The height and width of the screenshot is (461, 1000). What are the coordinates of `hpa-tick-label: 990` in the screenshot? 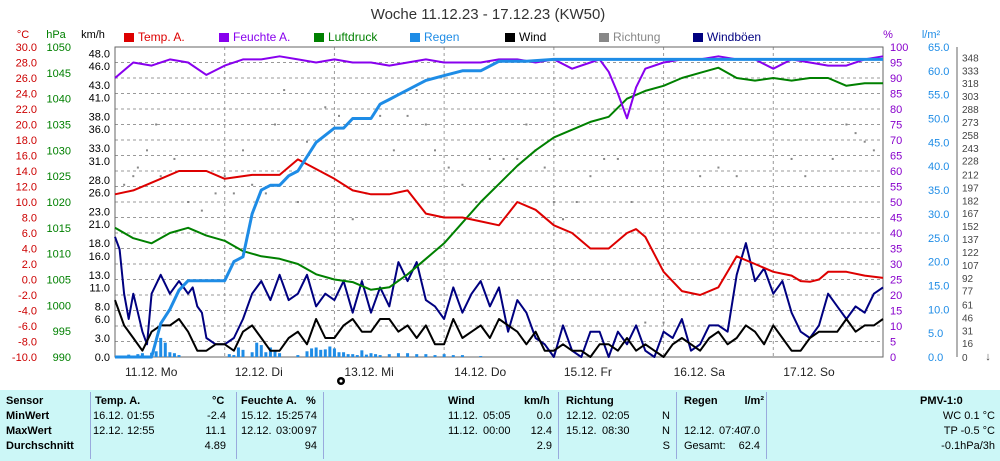 It's located at (62, 358).